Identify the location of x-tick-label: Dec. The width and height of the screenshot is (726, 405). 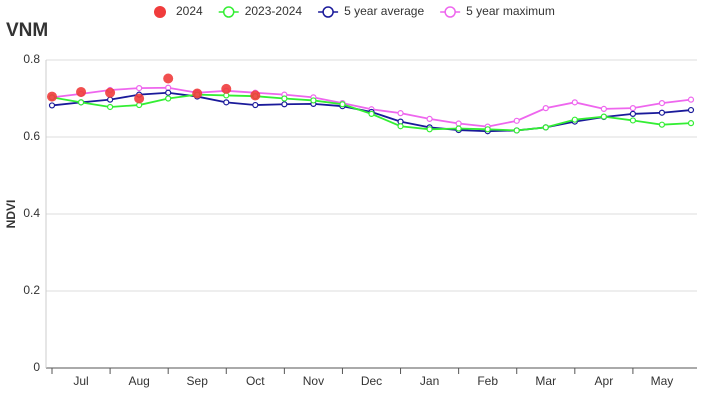
(371, 381).